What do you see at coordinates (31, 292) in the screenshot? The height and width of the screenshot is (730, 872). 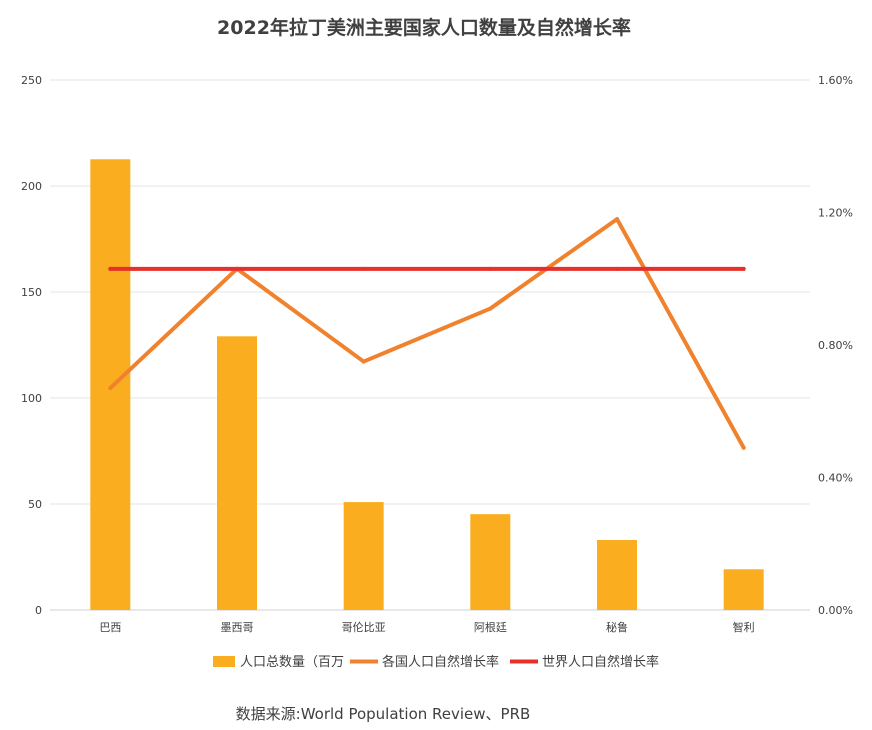 I see `left-tick-label: 150` at bounding box center [31, 292].